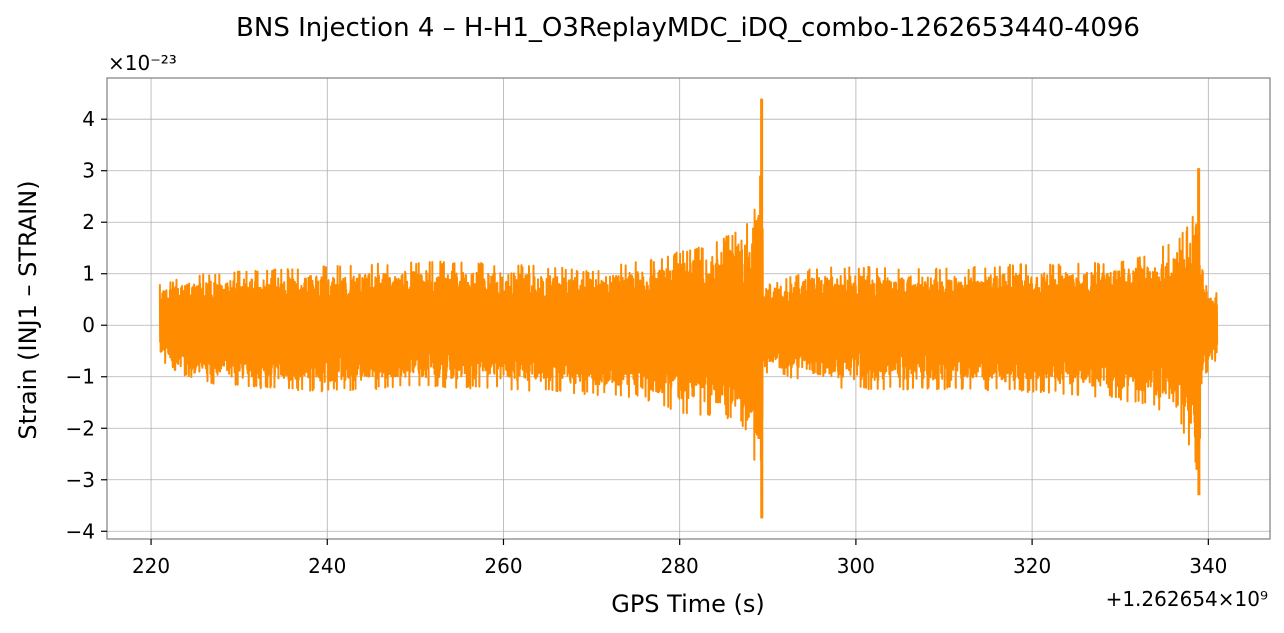  Describe the element at coordinates (80, 531) in the screenshot. I see `y-tick-label: −4` at that location.